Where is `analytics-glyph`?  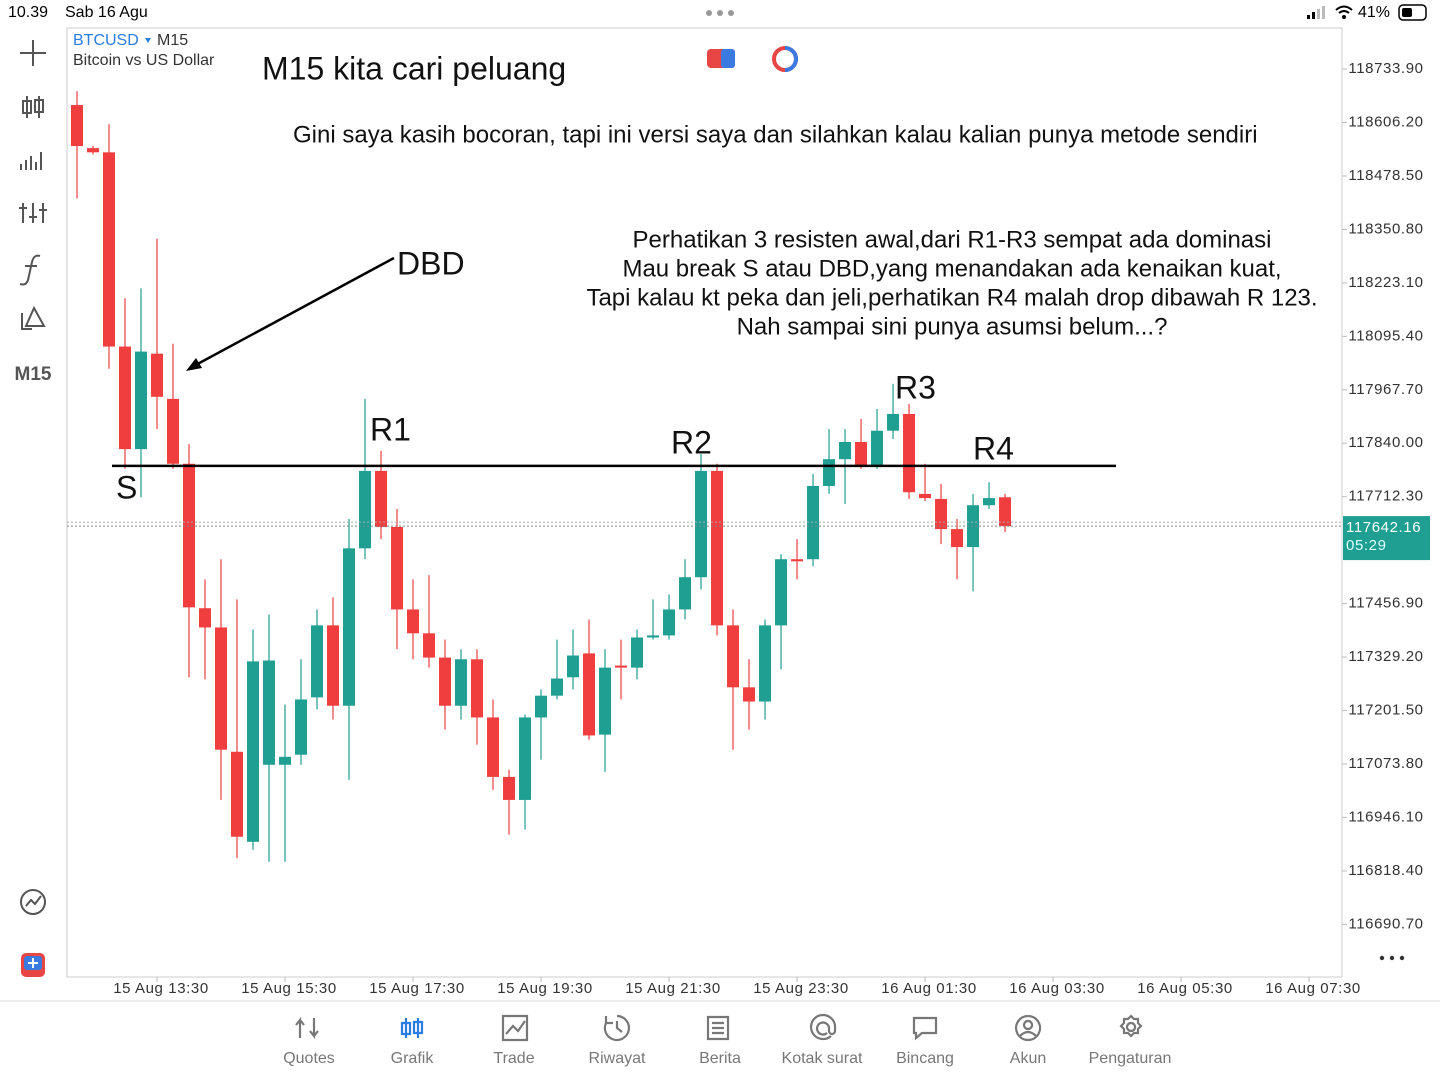
analytics-glyph is located at coordinates (33, 901).